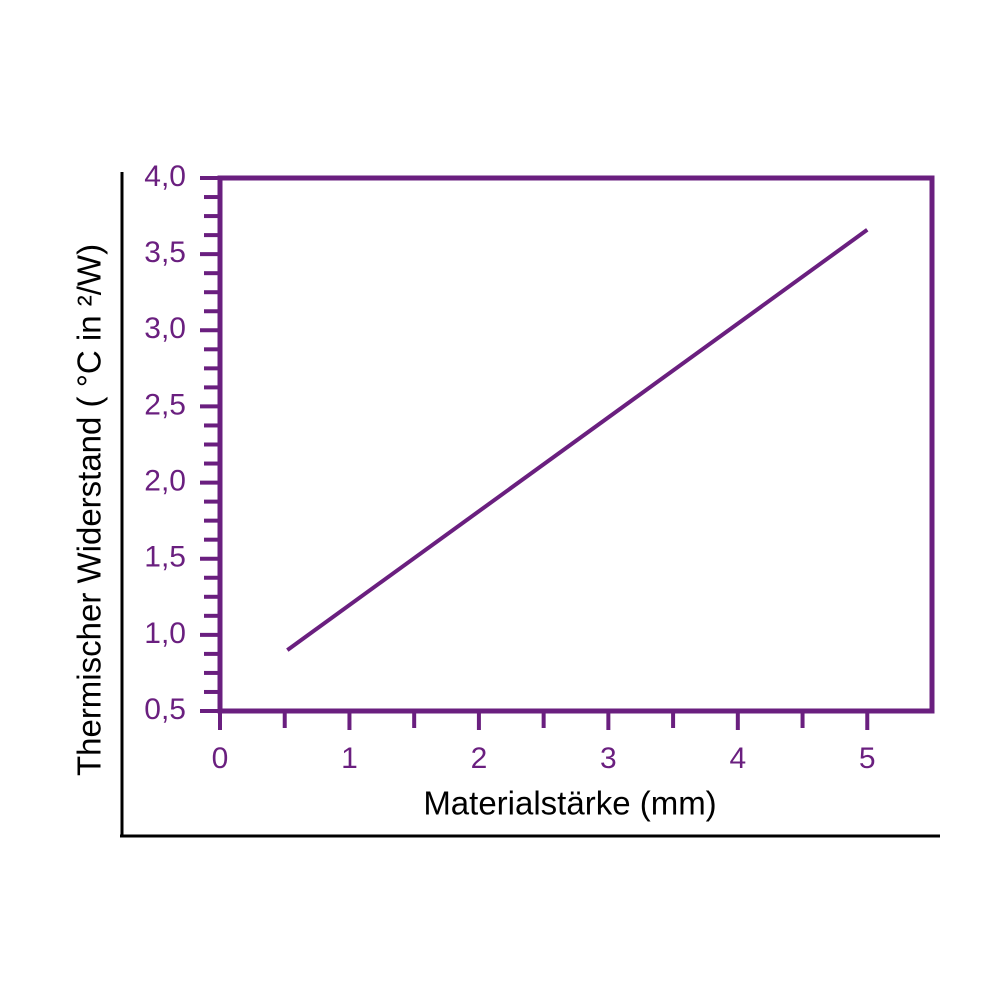 This screenshot has width=1000, height=1000. Describe the element at coordinates (165, 709) in the screenshot. I see `y-tick-label: 0,5` at that location.